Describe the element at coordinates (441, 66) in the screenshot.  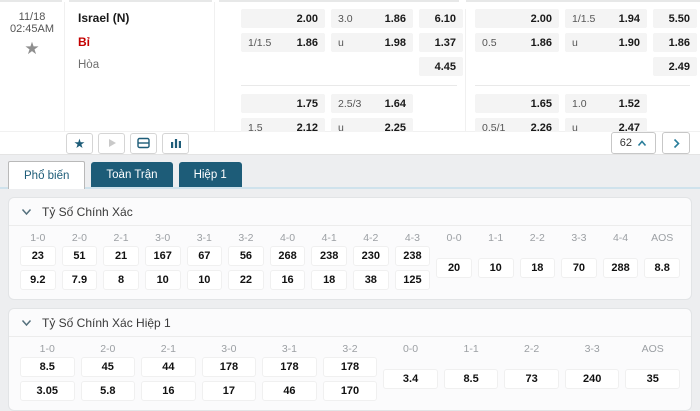
I see `odds-cell: 4.45` at that location.